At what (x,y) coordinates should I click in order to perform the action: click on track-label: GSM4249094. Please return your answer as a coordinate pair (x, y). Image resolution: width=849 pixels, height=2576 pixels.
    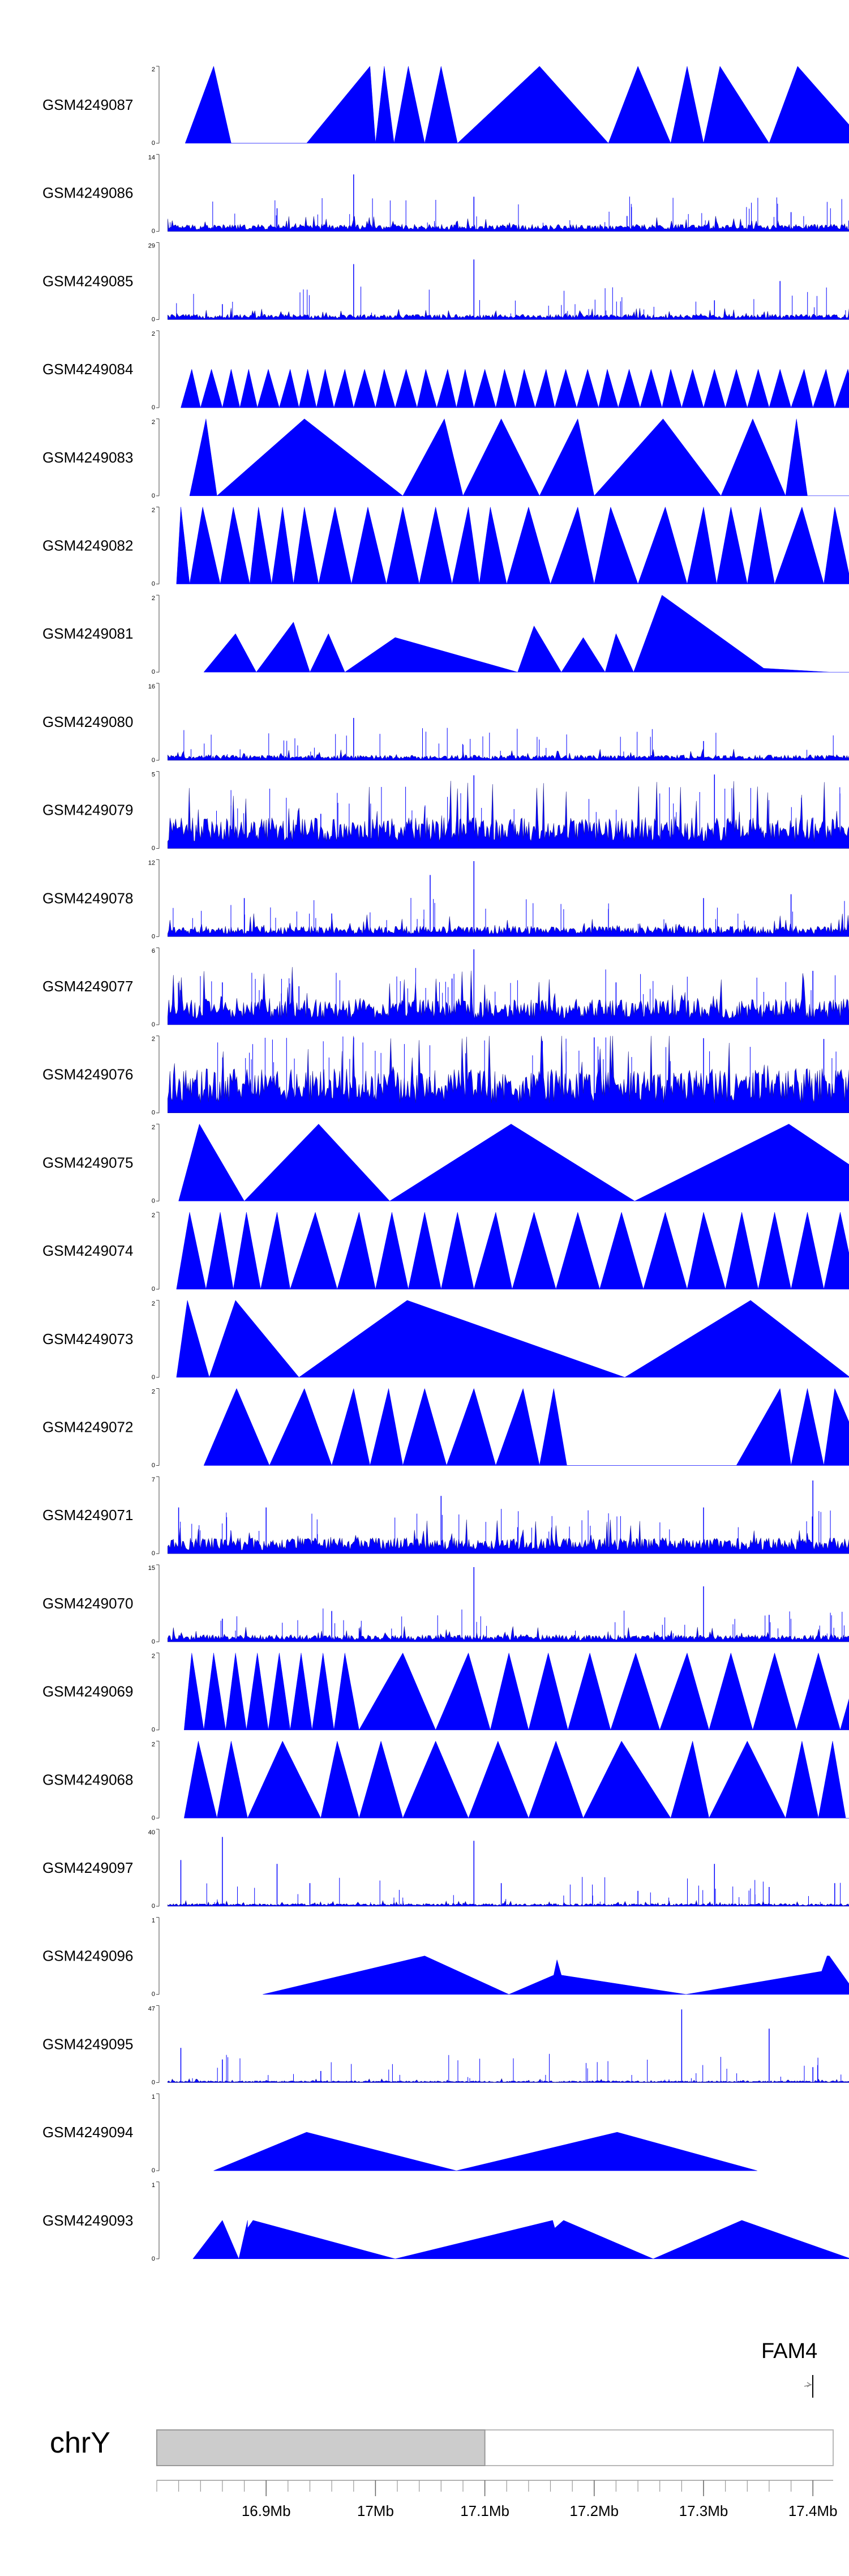
    Looking at the image, I should click on (87, 2132).